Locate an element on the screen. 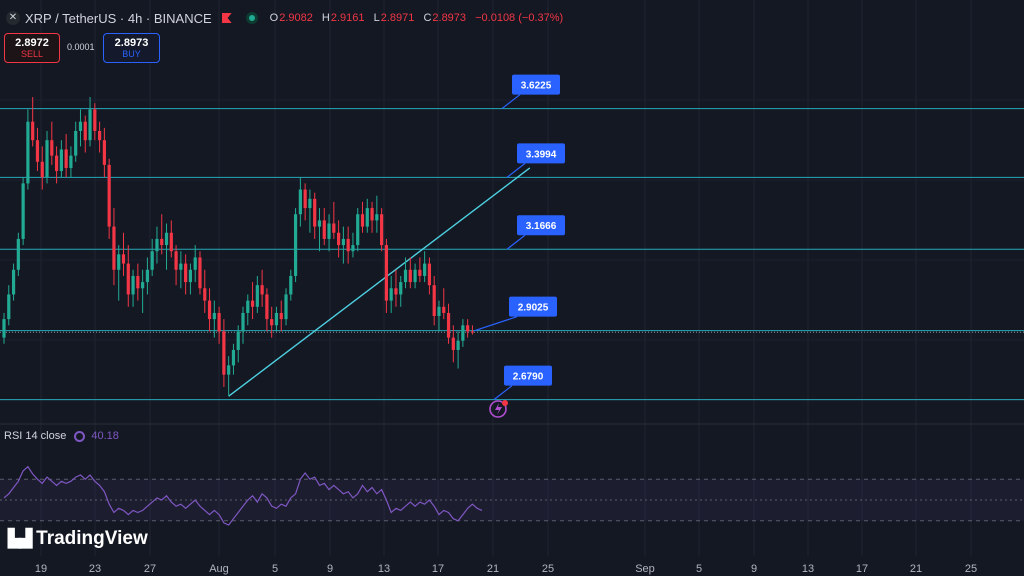 Image resolution: width=1024 pixels, height=576 pixels. callout-label: 2.9025 is located at coordinates (533, 308).